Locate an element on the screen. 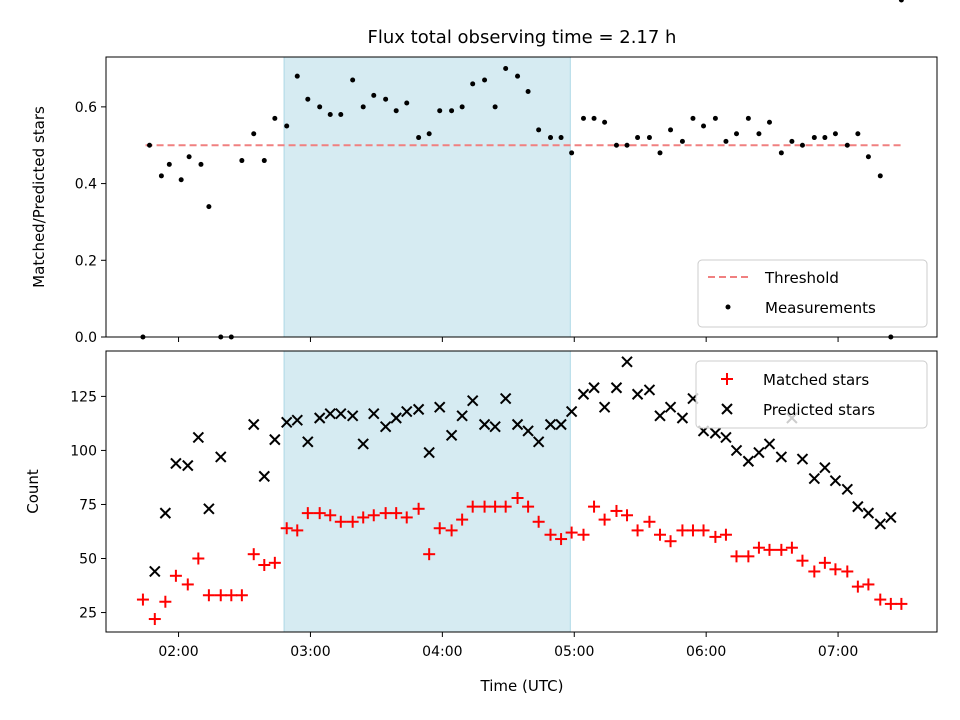 This screenshot has width=960, height=720. legend-predicted-swatch is located at coordinates (727, 409).